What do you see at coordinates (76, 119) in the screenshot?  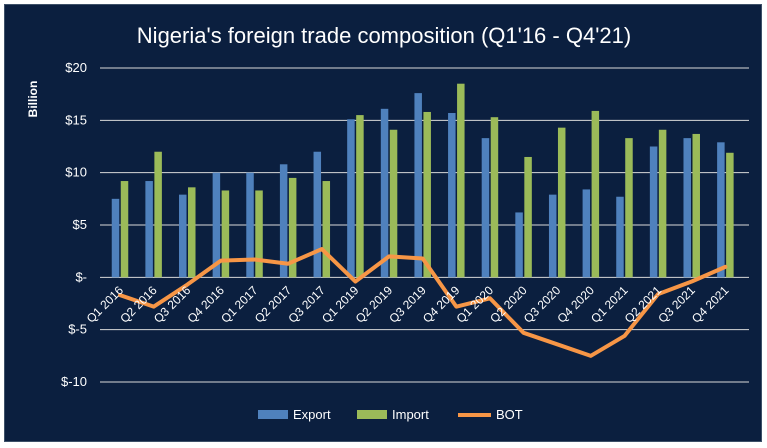 I see `y-tick-label: $15` at bounding box center [76, 119].